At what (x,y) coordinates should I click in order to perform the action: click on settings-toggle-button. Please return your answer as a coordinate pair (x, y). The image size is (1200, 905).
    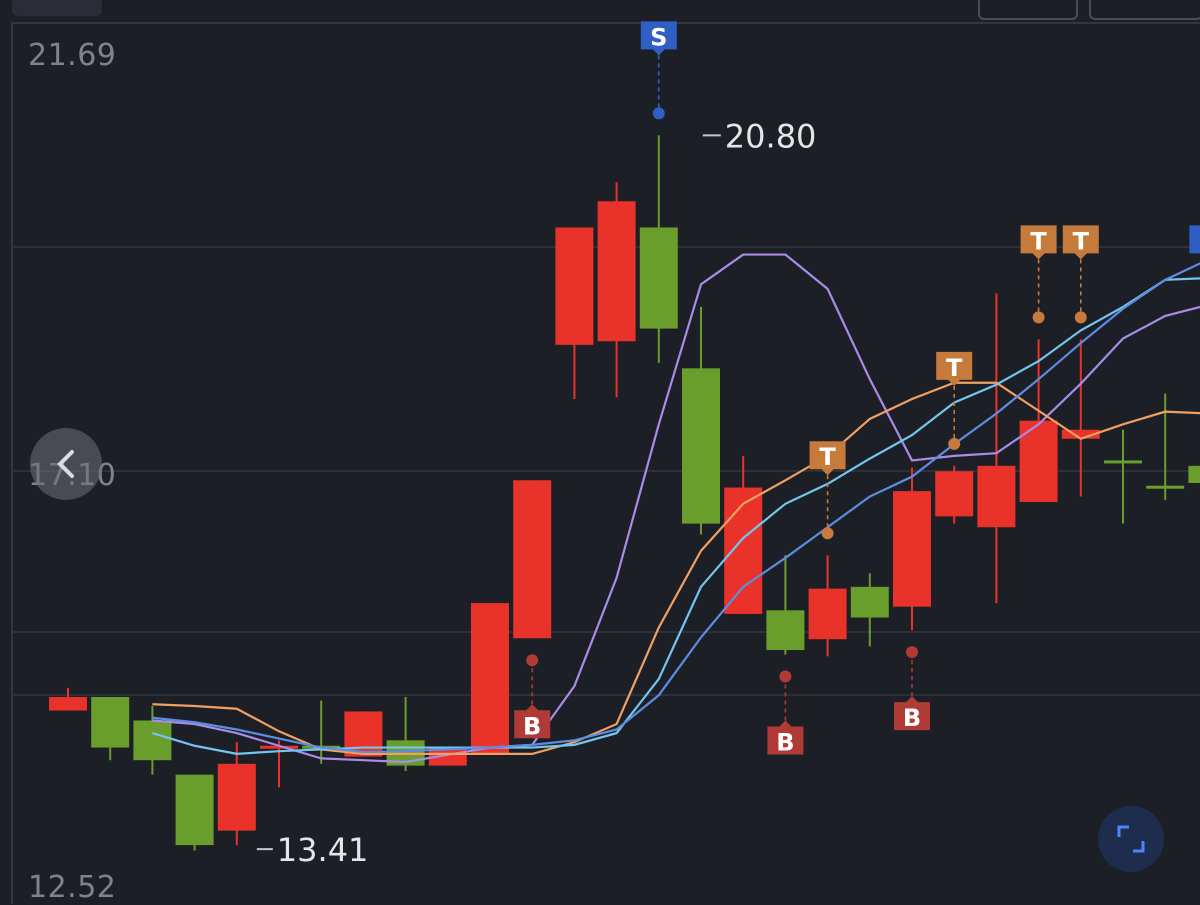
    Looking at the image, I should click on (1144, 10).